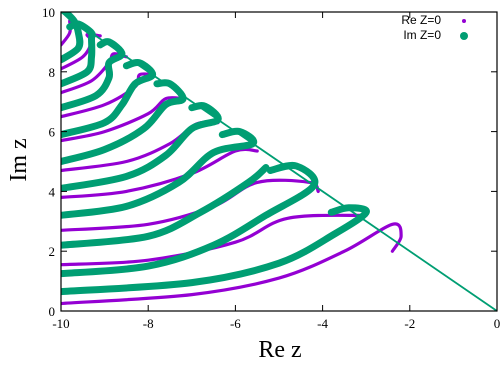  I want to click on x-tick-label: -6, so click(235, 323).